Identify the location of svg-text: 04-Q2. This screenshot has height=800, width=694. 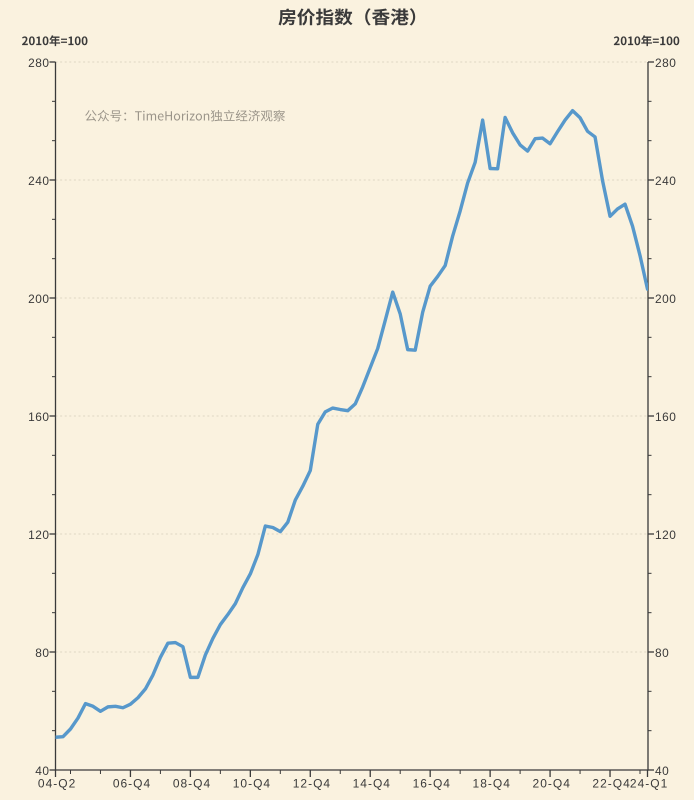
(57, 784).